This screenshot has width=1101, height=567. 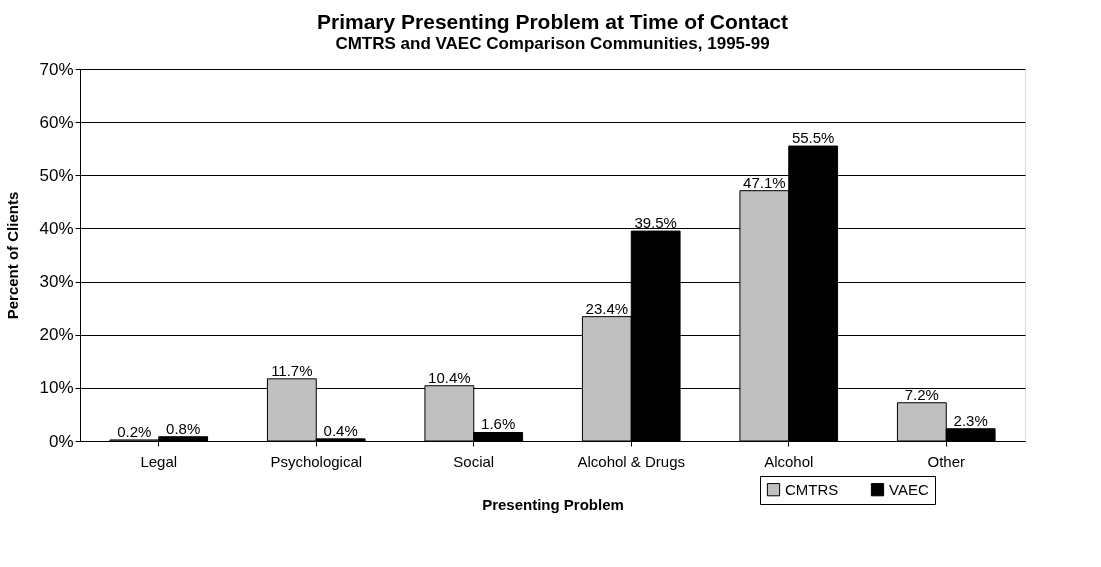 What do you see at coordinates (946, 461) in the screenshot?
I see `x-tick-label: Other` at bounding box center [946, 461].